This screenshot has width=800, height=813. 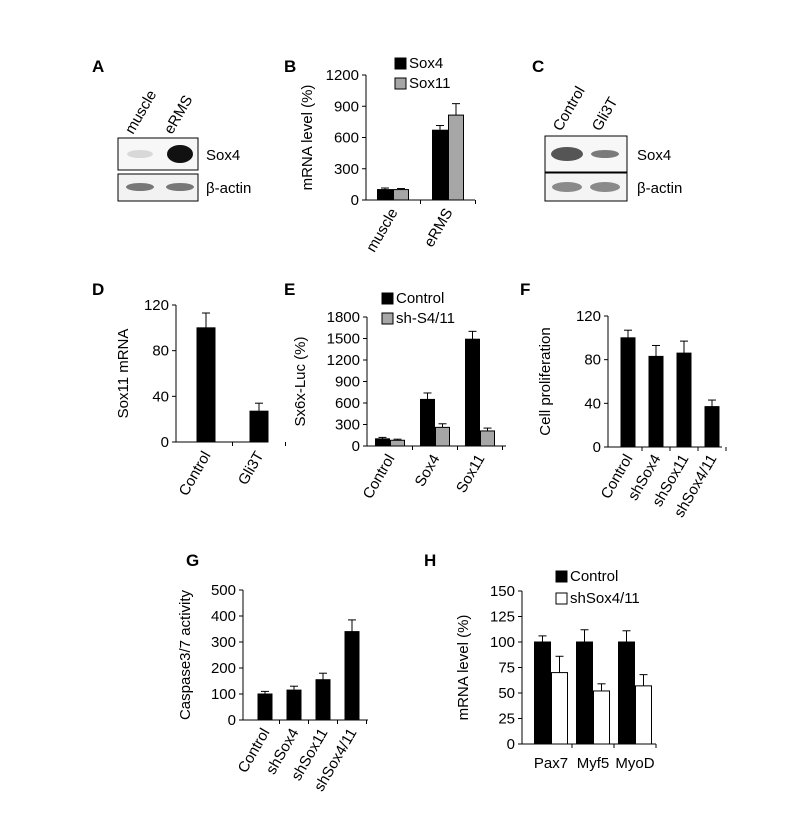 What do you see at coordinates (123, 374) in the screenshot?
I see `y-axis-label: Sox11 mRNA` at bounding box center [123, 374].